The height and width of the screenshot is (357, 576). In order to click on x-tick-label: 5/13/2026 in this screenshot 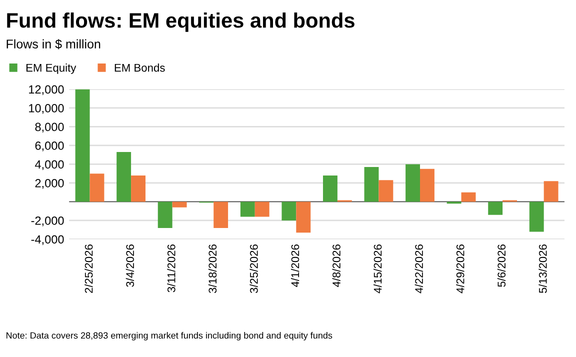, I will do `click(542, 269)`.